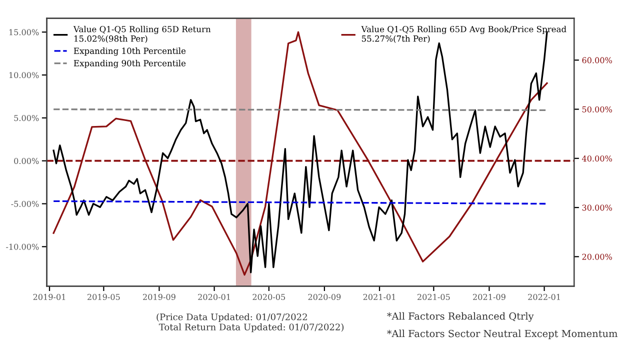 Image resolution: width=624 pixels, height=346 pixels. What do you see at coordinates (597, 158) in the screenshot?
I see `y2-tick-label: 40.00%` at bounding box center [597, 158].